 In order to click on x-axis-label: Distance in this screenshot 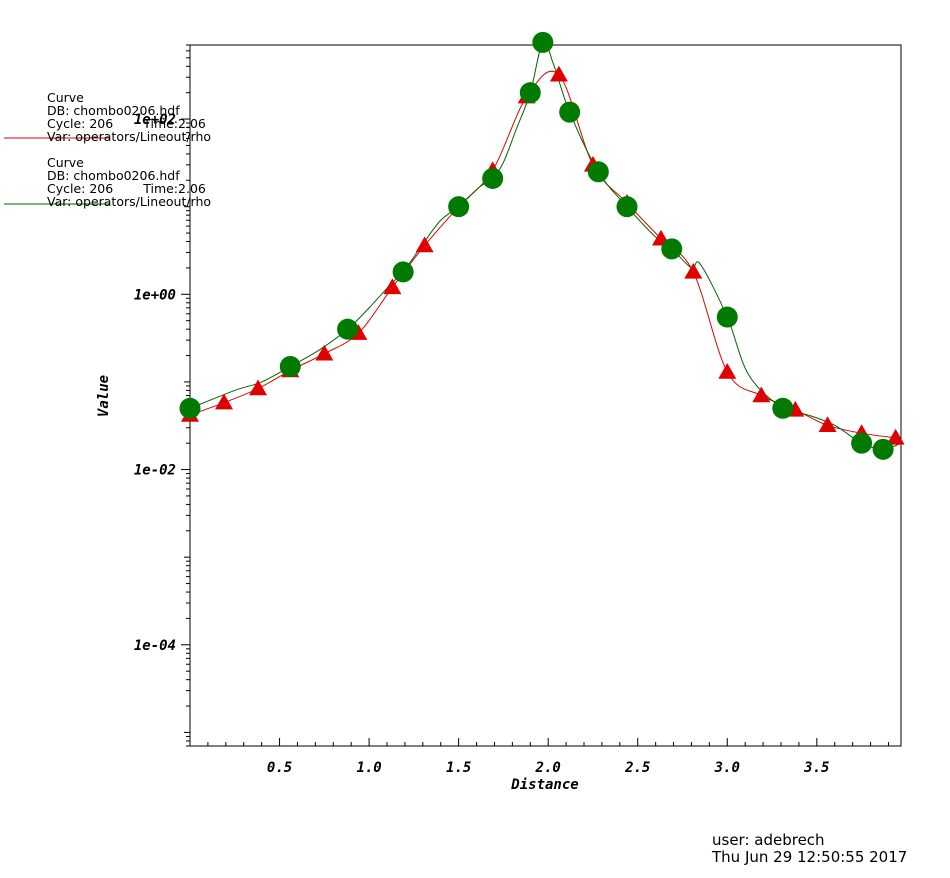, I will do `click(544, 785)`.